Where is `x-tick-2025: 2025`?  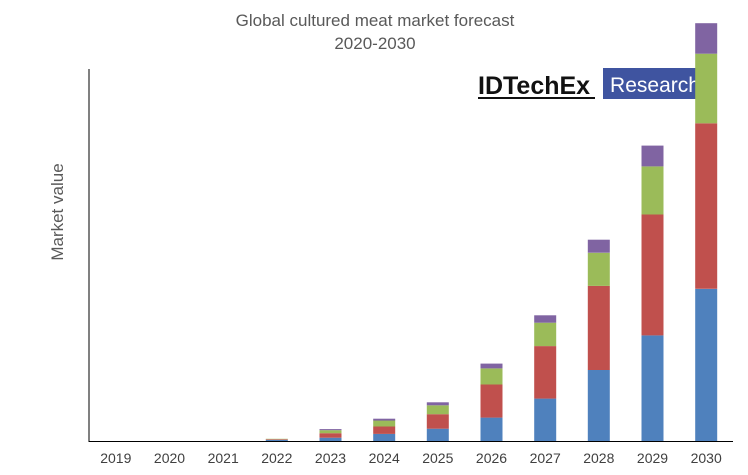 x-tick-2025: 2025 is located at coordinates (437, 458).